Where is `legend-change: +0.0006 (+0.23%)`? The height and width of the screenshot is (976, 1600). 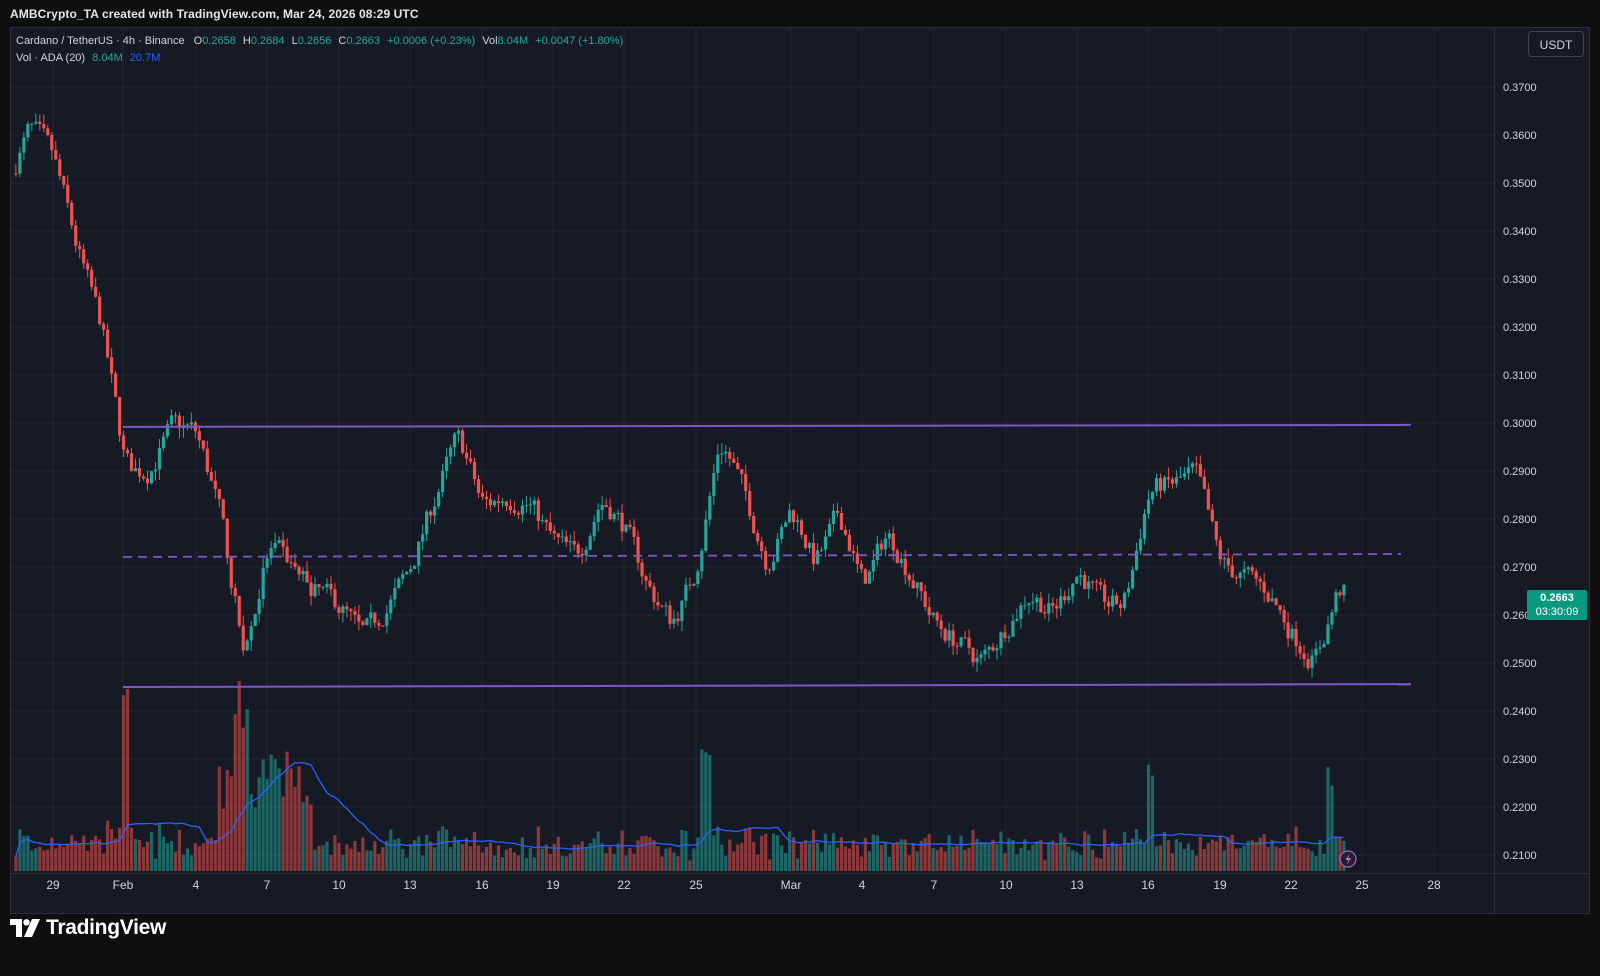 legend-change: +0.0006 (+0.23%) is located at coordinates (431, 41).